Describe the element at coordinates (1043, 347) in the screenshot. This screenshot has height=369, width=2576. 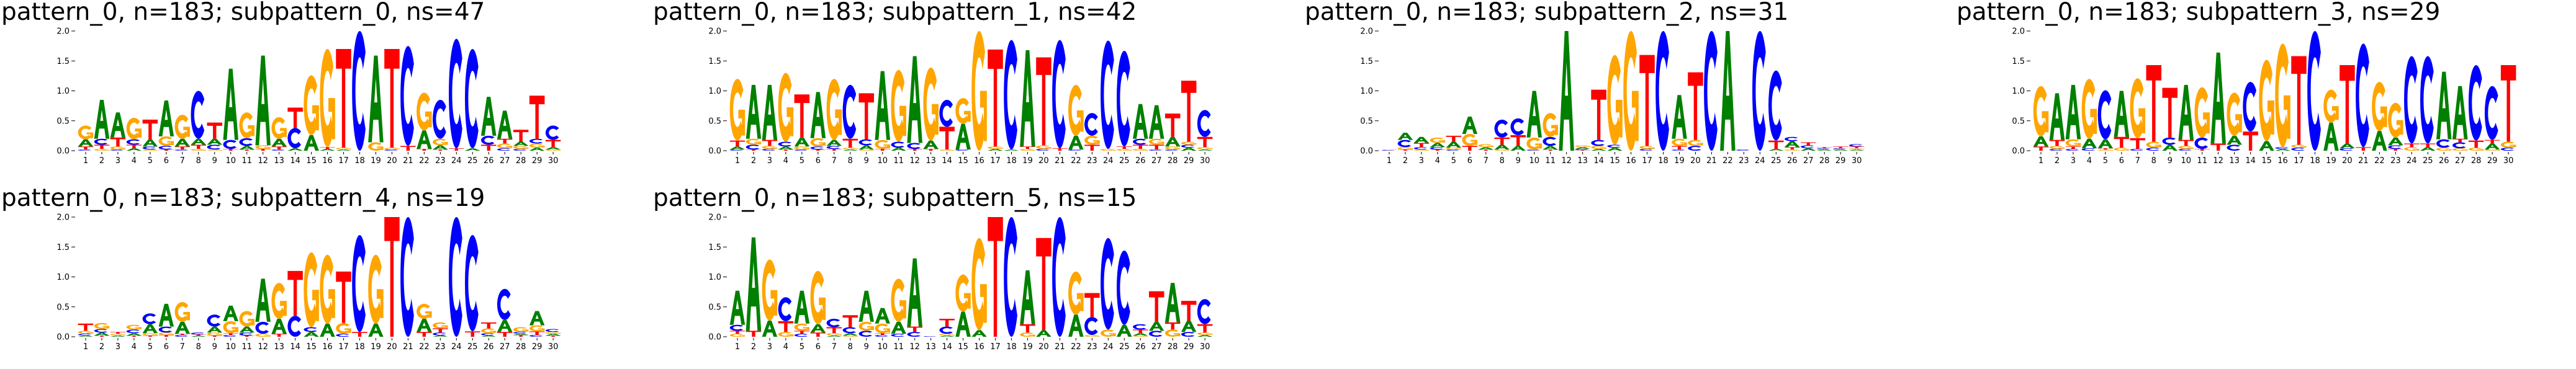
I see `x-tick-label: 20` at that location.